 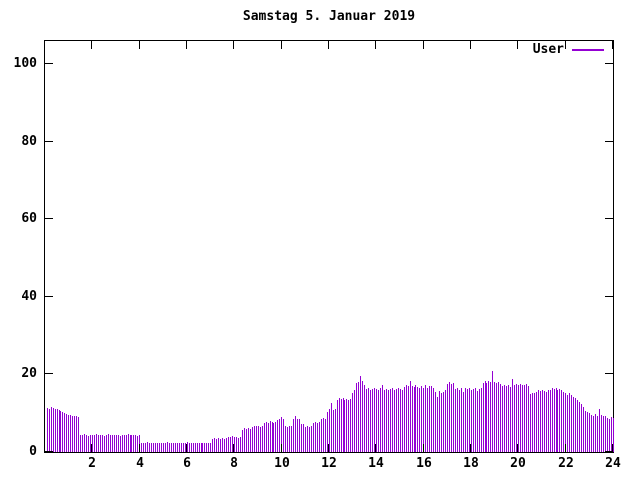 I want to click on x-tick-label: 16, so click(x=424, y=463).